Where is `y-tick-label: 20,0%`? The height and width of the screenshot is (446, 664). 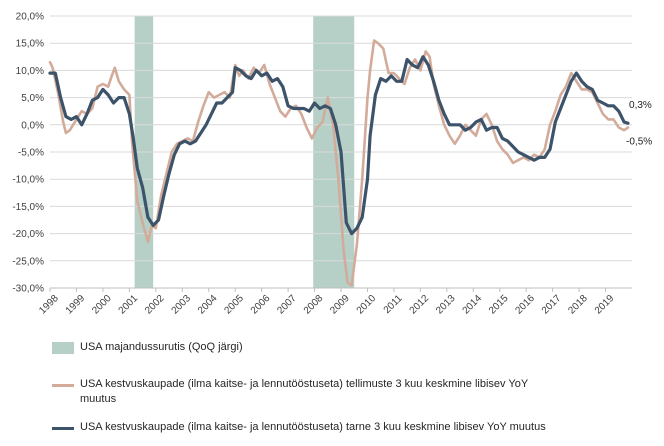 y-tick-label: 20,0% is located at coordinates (30, 17).